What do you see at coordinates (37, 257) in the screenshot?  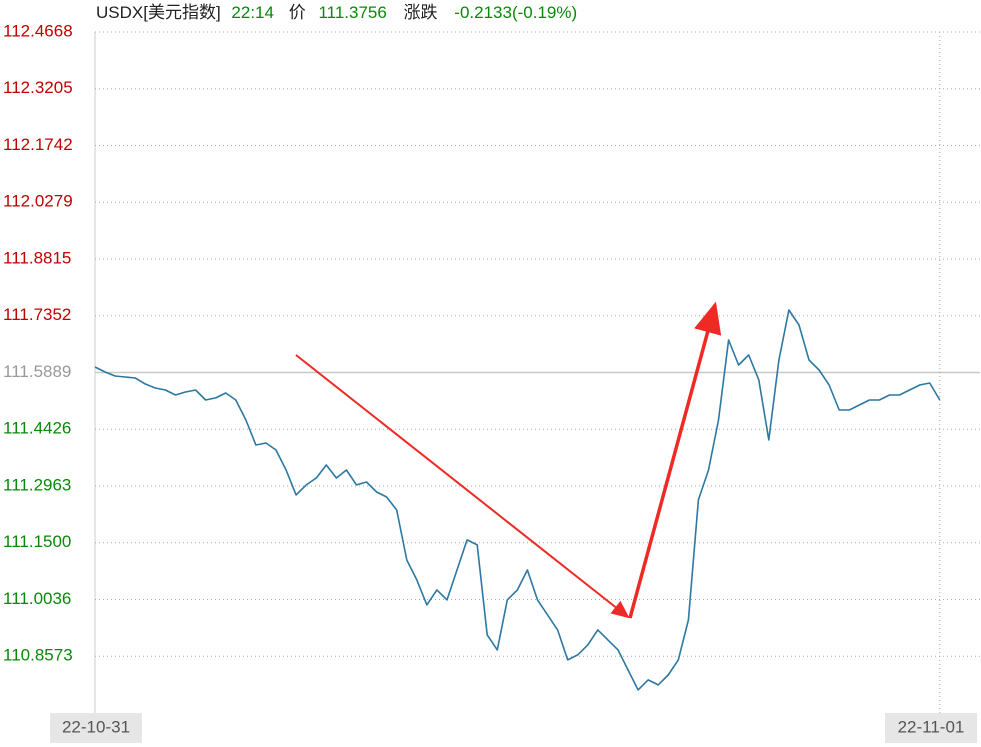 I see `y-tick-label: 111.8815` at bounding box center [37, 257].